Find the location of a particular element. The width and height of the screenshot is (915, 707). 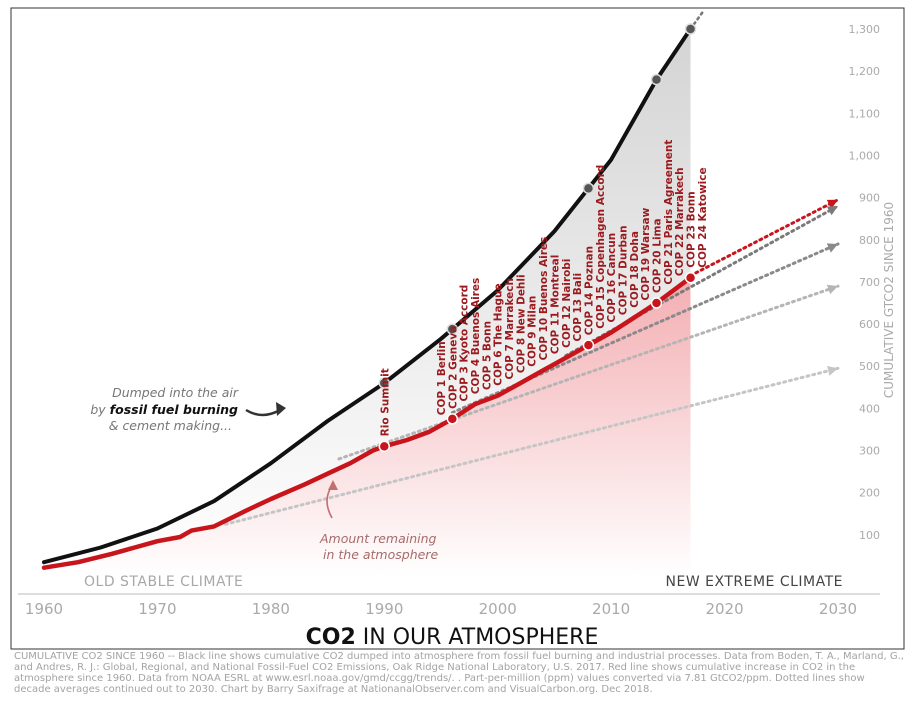

fossil-annotation-line1: Dumped into the air is located at coordinates (175, 392).